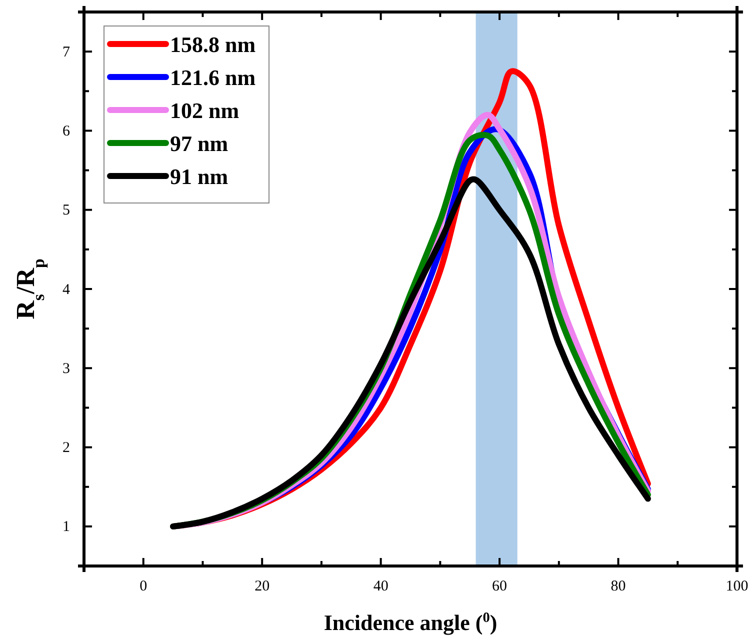 The image size is (754, 644). I want to click on x-tick-label: 80, so click(618, 586).